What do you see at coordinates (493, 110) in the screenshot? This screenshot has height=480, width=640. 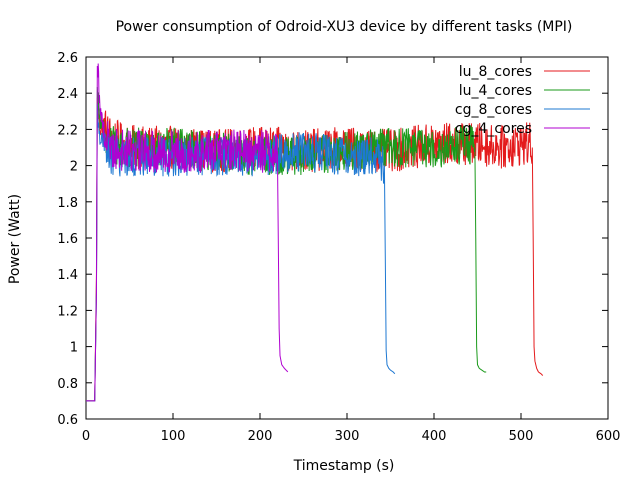 I see `legend-label-cg-8-cores: cg_8_cores` at bounding box center [493, 110].